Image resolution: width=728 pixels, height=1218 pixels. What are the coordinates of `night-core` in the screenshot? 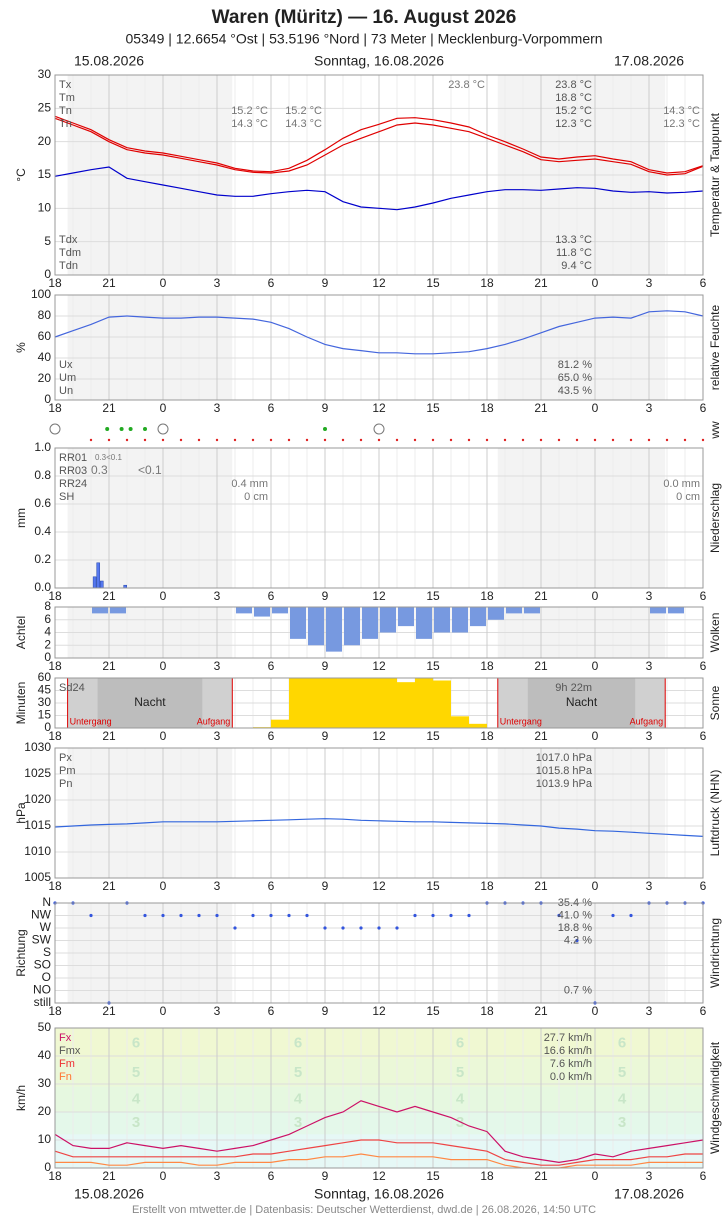 It's located at (581, 703).